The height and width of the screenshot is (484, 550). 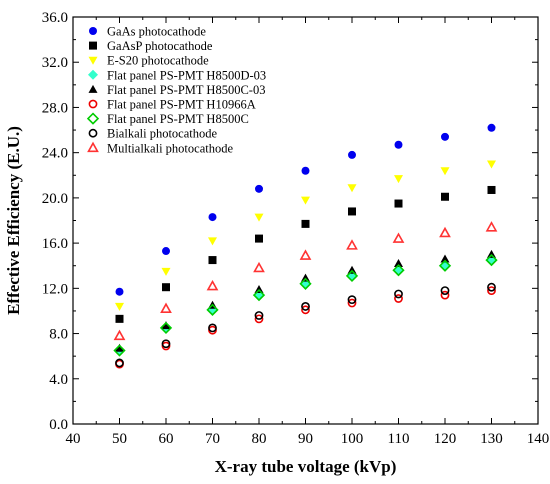 I want to click on x-tick-label: 90, so click(x=305, y=439).